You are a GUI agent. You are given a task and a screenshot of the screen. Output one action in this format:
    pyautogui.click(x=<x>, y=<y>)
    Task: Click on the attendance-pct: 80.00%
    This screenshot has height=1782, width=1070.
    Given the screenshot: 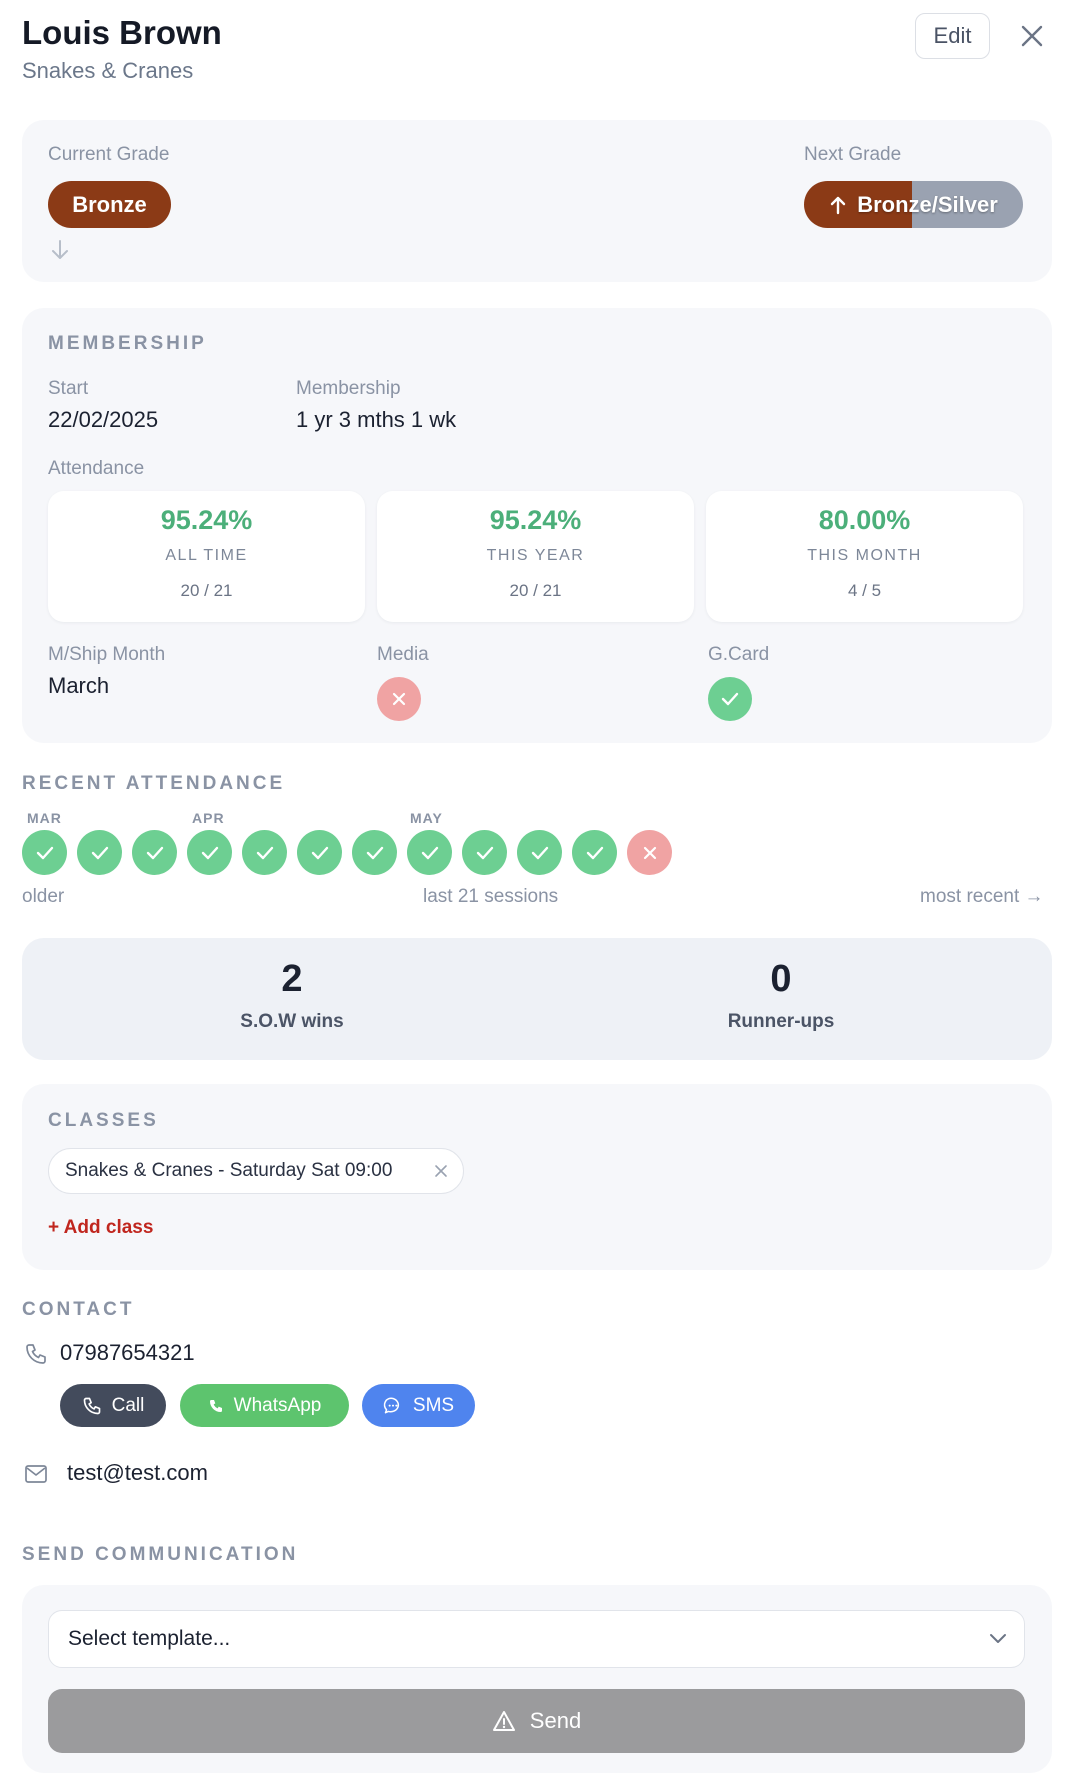 What is the action you would take?
    pyautogui.click(x=864, y=520)
    